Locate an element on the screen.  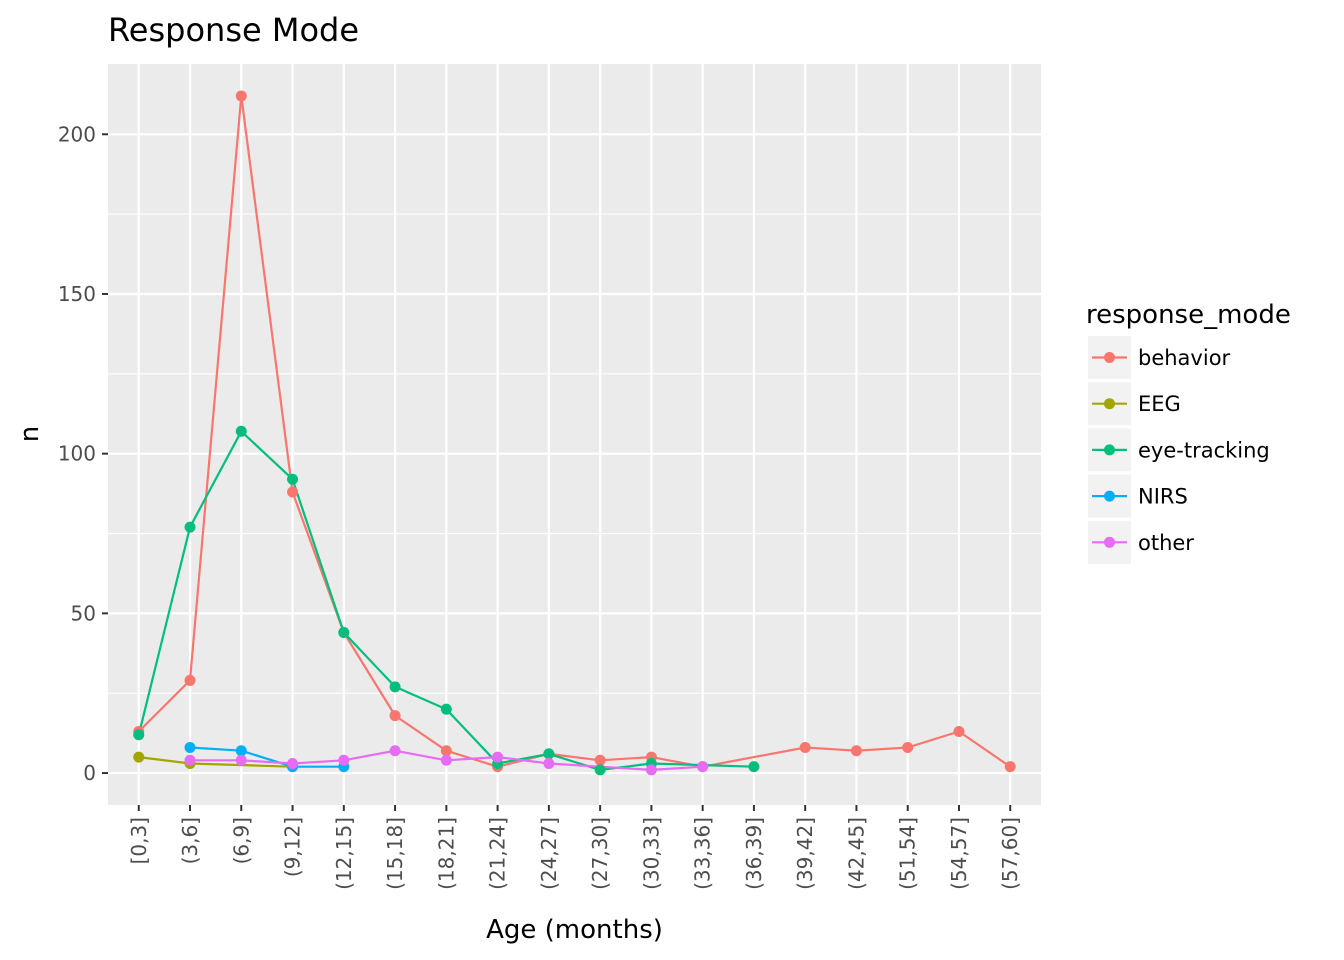
data-point-EEG is located at coordinates (139, 757).